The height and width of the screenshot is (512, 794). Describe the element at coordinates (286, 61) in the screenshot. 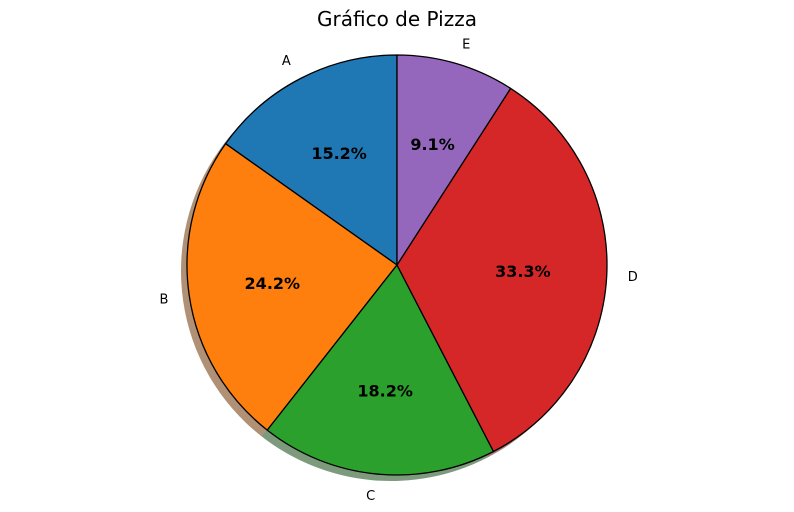

I see `slice-label-a: A` at that location.